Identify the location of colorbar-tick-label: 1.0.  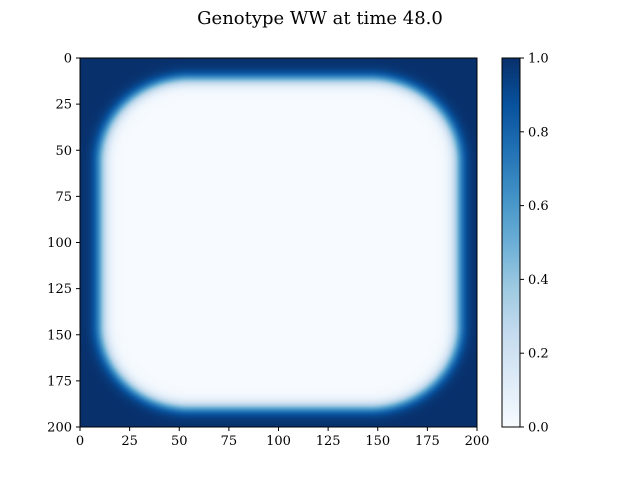
(538, 59).